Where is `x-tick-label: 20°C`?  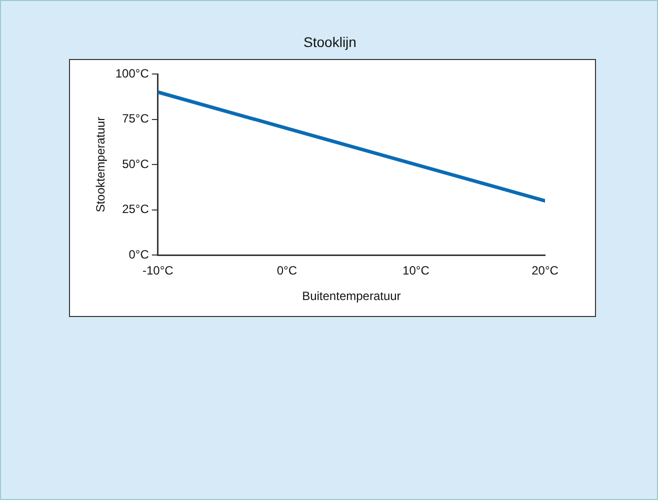
x-tick-label: 20°C is located at coordinates (545, 271).